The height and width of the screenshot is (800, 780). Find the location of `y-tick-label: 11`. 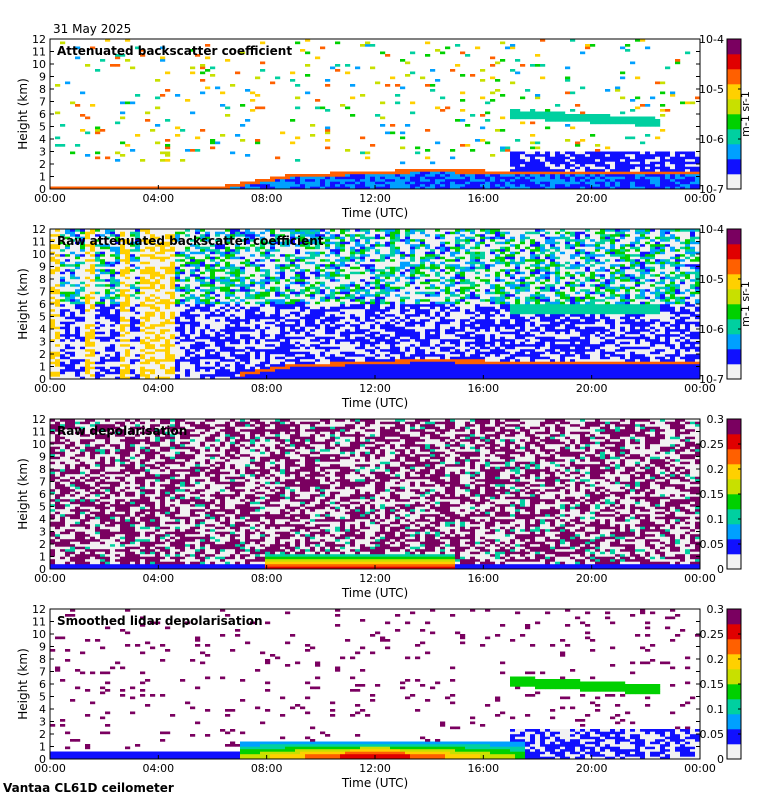

y-tick-label: 11 is located at coordinates (39, 52).